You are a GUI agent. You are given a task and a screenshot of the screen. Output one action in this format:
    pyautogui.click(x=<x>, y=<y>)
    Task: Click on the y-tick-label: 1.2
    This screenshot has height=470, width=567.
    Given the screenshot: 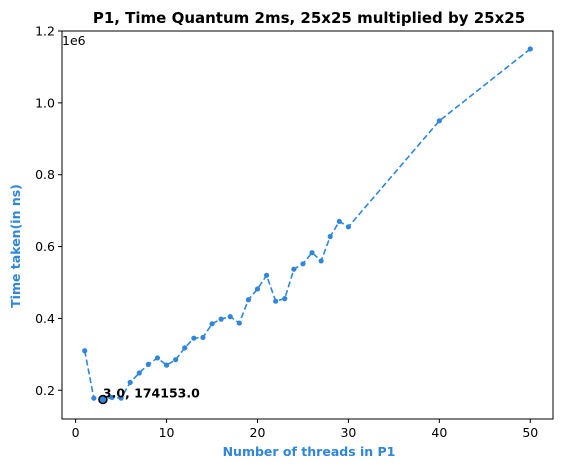 What is the action you would take?
    pyautogui.click(x=45, y=31)
    